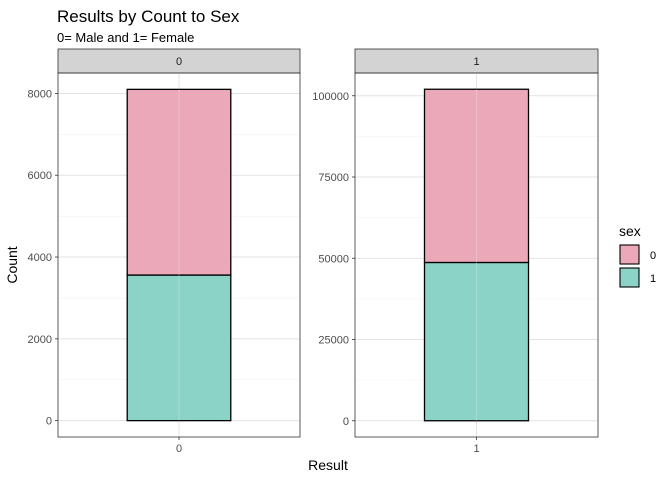 This screenshot has height=480, width=672. Describe the element at coordinates (333, 341) in the screenshot. I see `y-tick-label: 25000` at that location.